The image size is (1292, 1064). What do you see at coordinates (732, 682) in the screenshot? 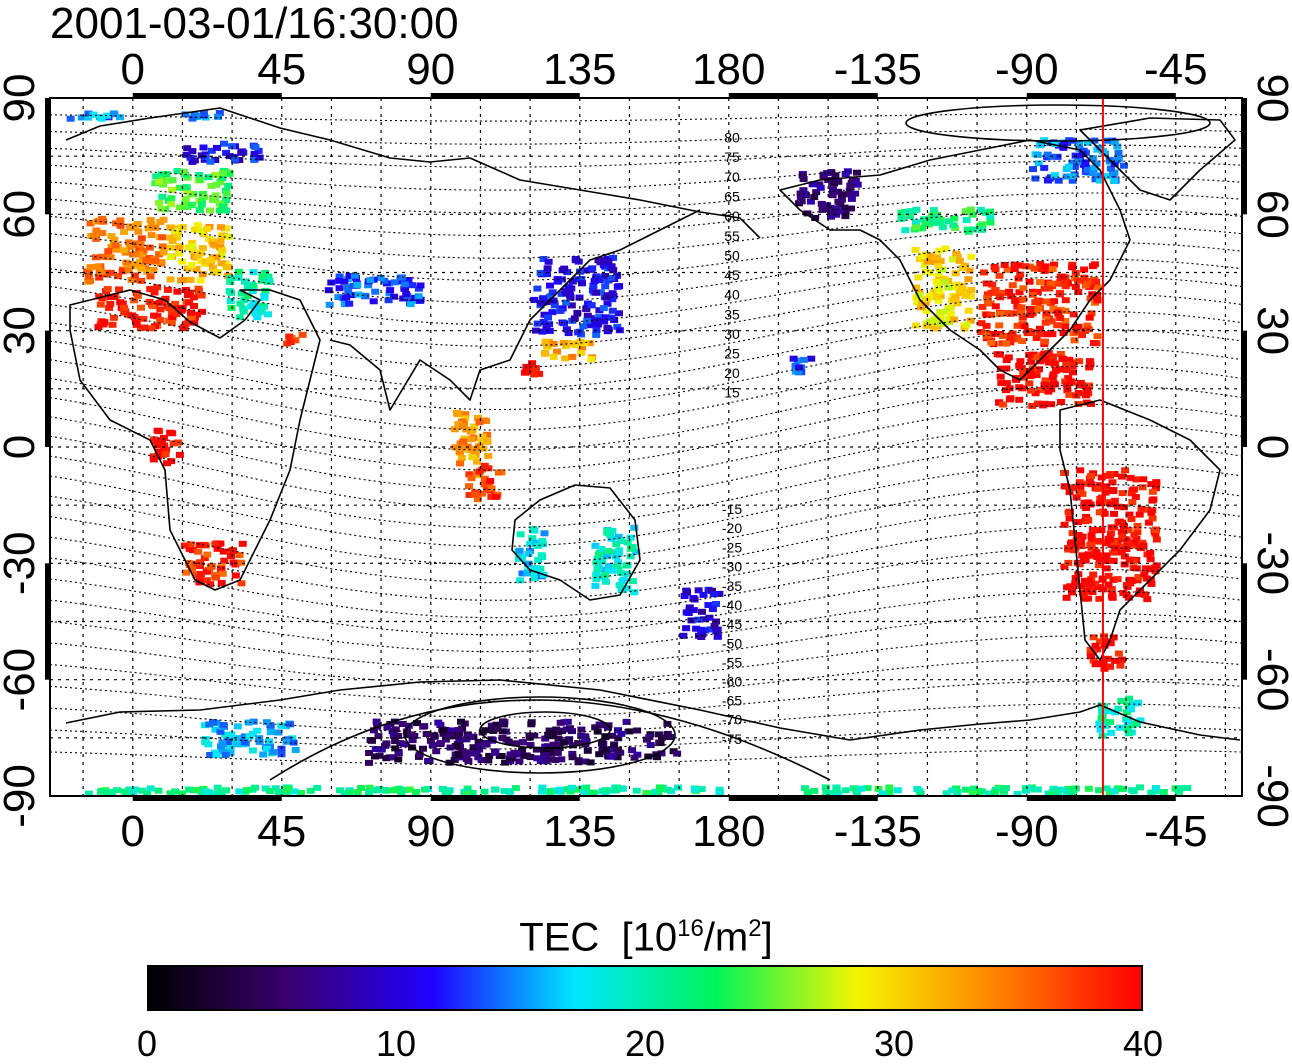
I see `mlat-label: -60` at bounding box center [732, 682].